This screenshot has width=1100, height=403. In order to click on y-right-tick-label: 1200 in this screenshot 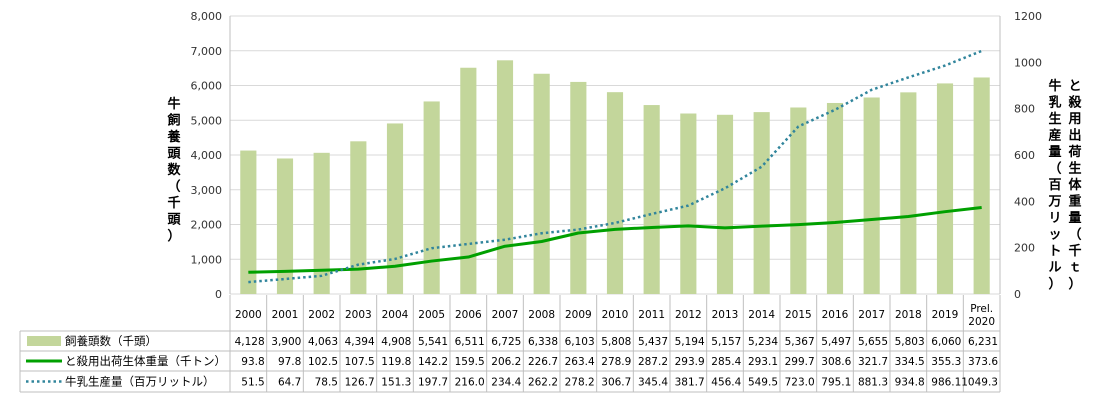, I will do `click(1028, 16)`.